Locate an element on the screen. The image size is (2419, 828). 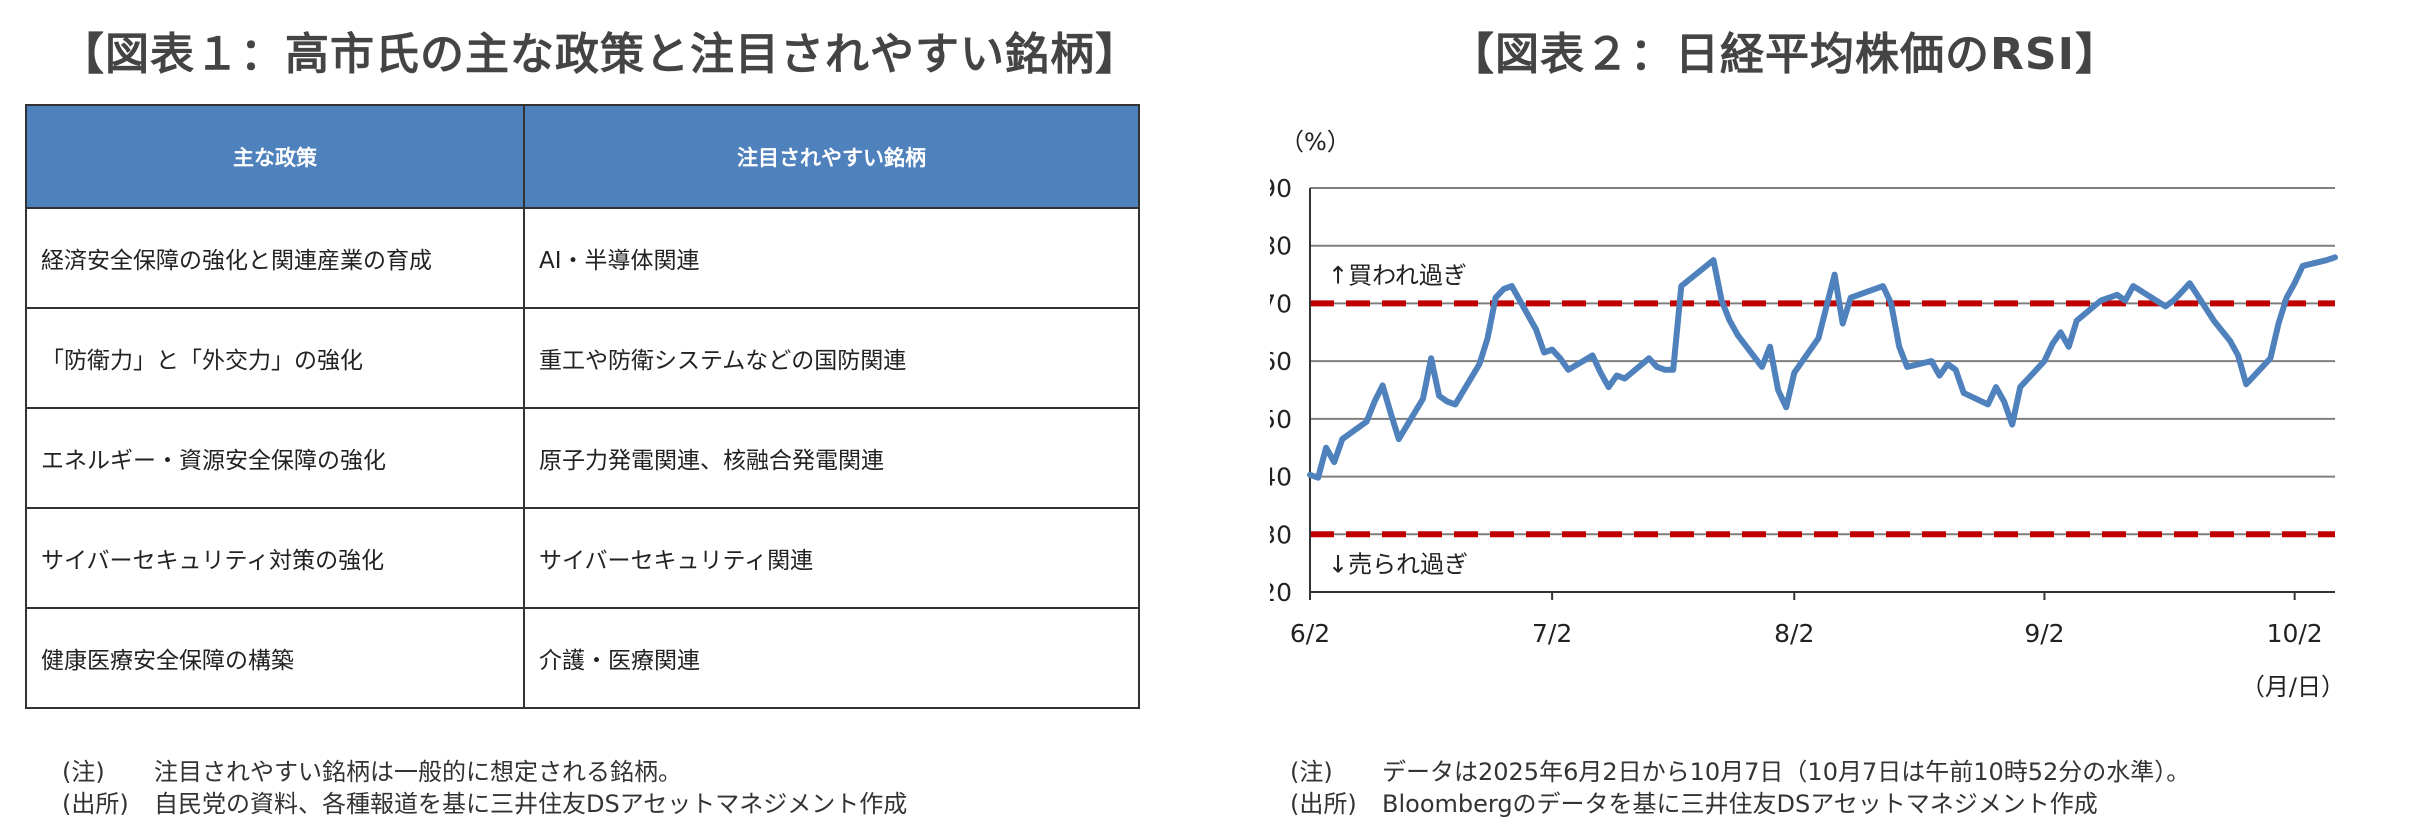
source-text: 自民党の資料、各種報道を基に三井住友DSアセットマネジメント作成 is located at coordinates (531, 804).